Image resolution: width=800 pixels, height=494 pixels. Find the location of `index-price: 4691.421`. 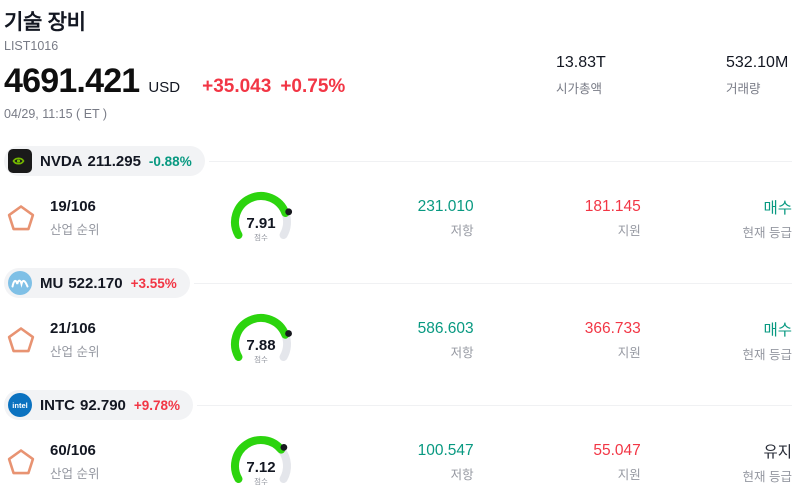

index-price: 4691.421 is located at coordinates (72, 81).